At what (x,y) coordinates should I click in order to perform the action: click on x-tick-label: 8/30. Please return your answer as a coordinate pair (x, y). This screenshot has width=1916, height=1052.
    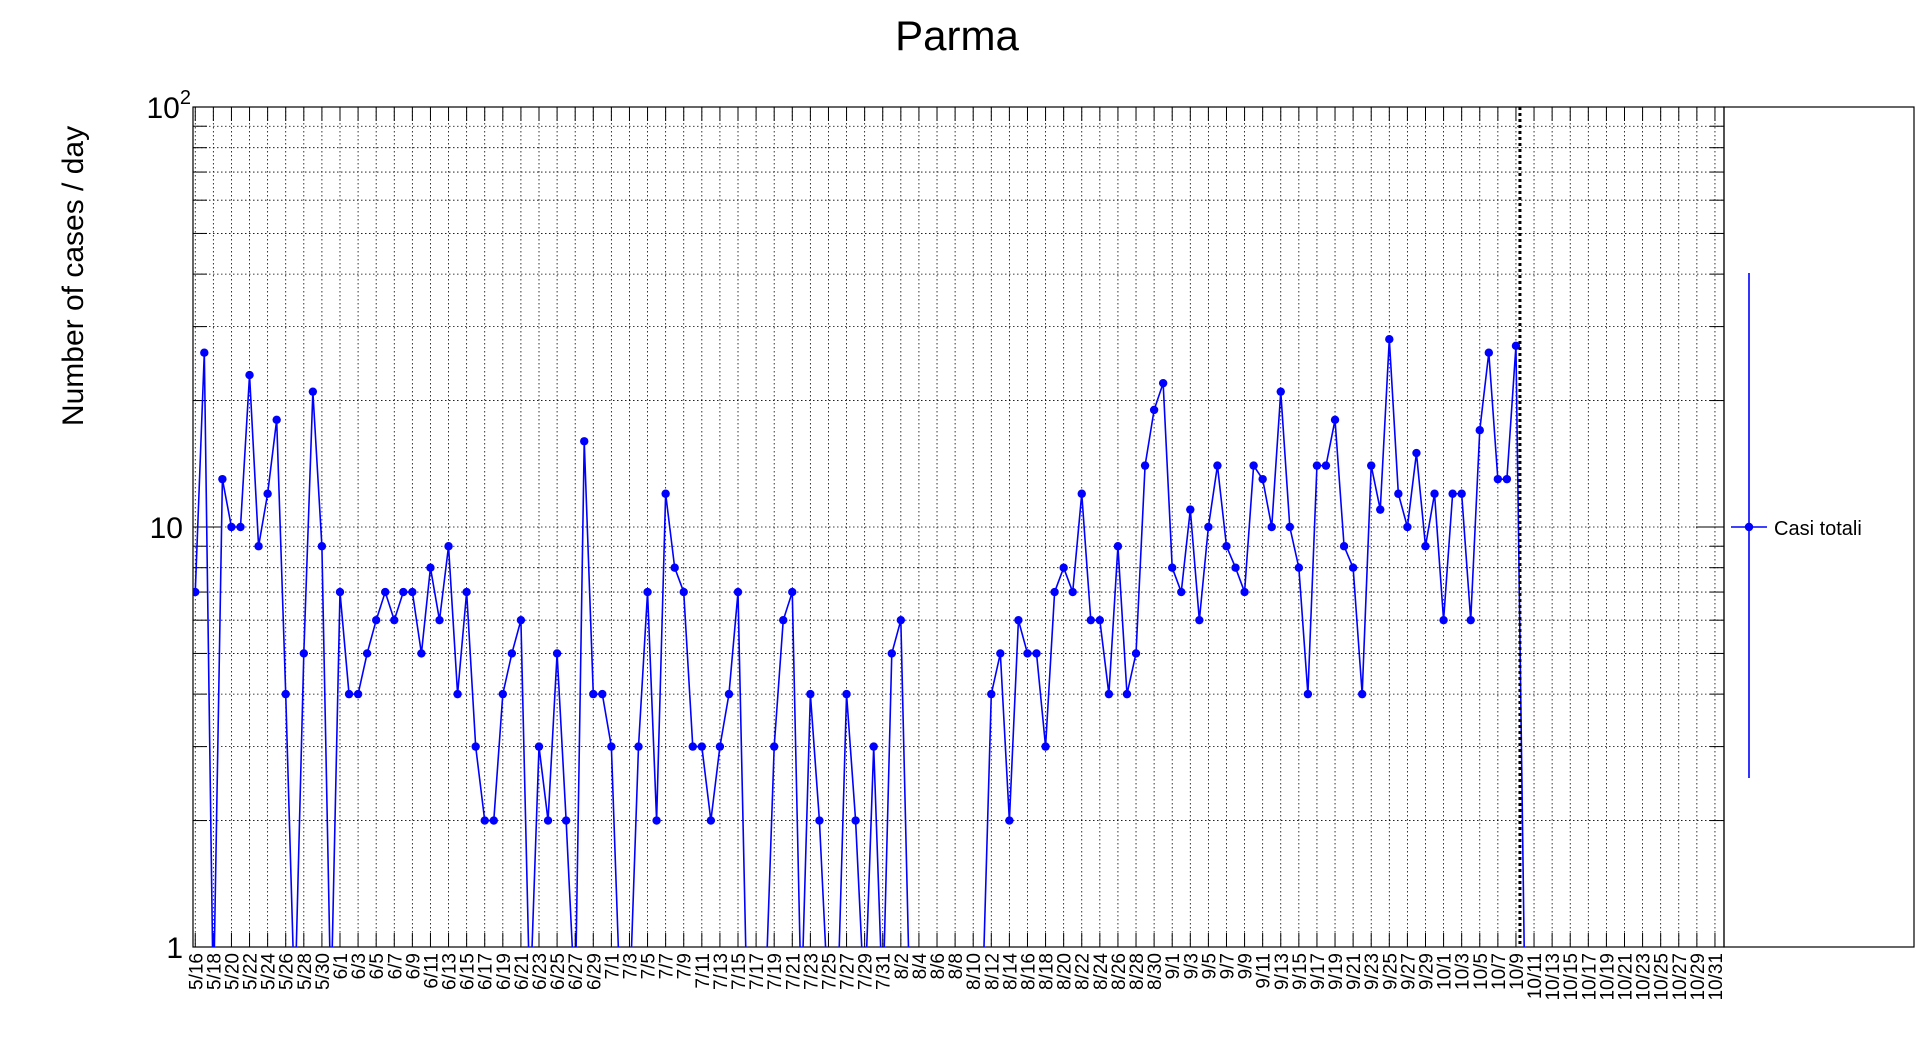
    Looking at the image, I should click on (1155, 971).